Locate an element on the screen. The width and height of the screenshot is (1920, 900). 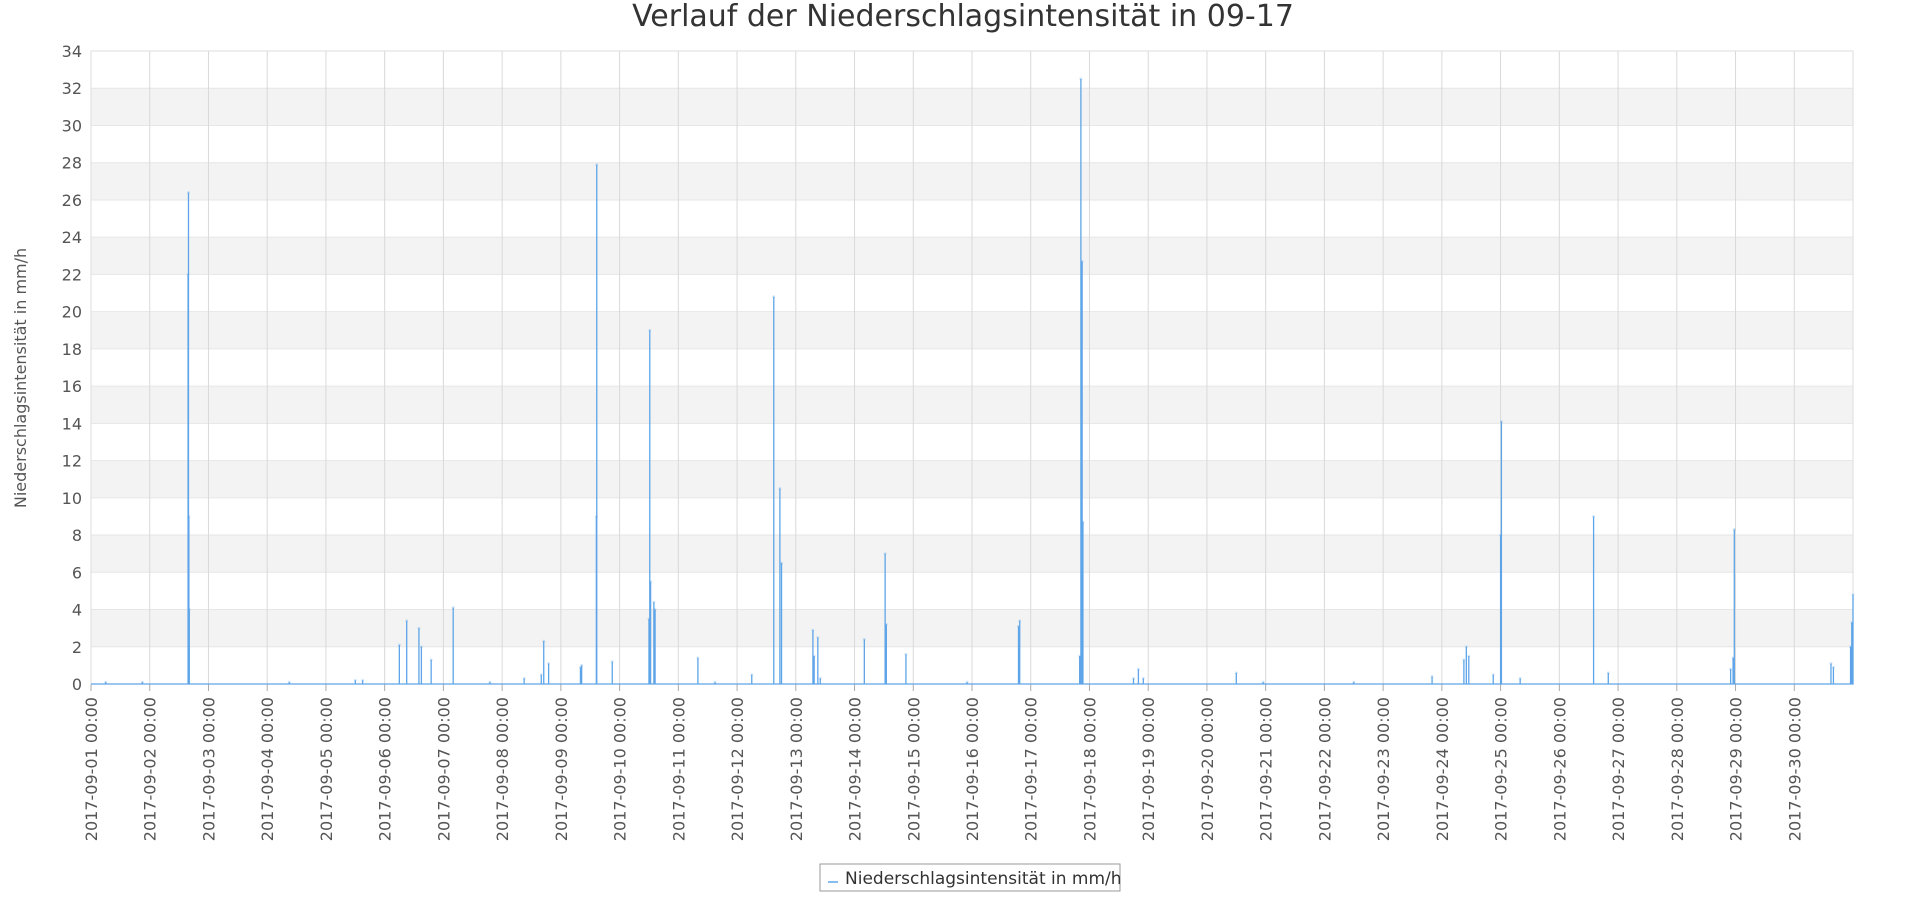
x-tick-label: 2017-09-14 00:00 is located at coordinates (855, 769).